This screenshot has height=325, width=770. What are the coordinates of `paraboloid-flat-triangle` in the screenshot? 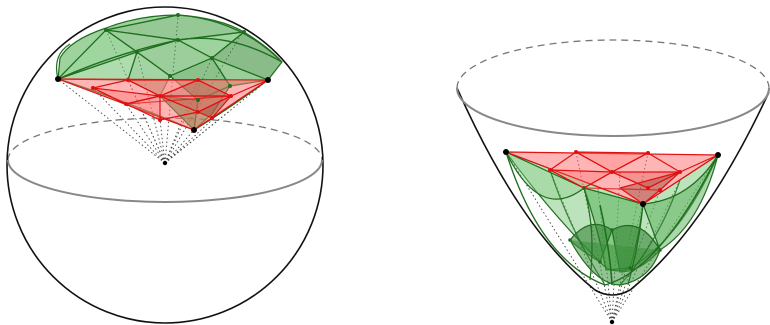 It's located at (612, 178).